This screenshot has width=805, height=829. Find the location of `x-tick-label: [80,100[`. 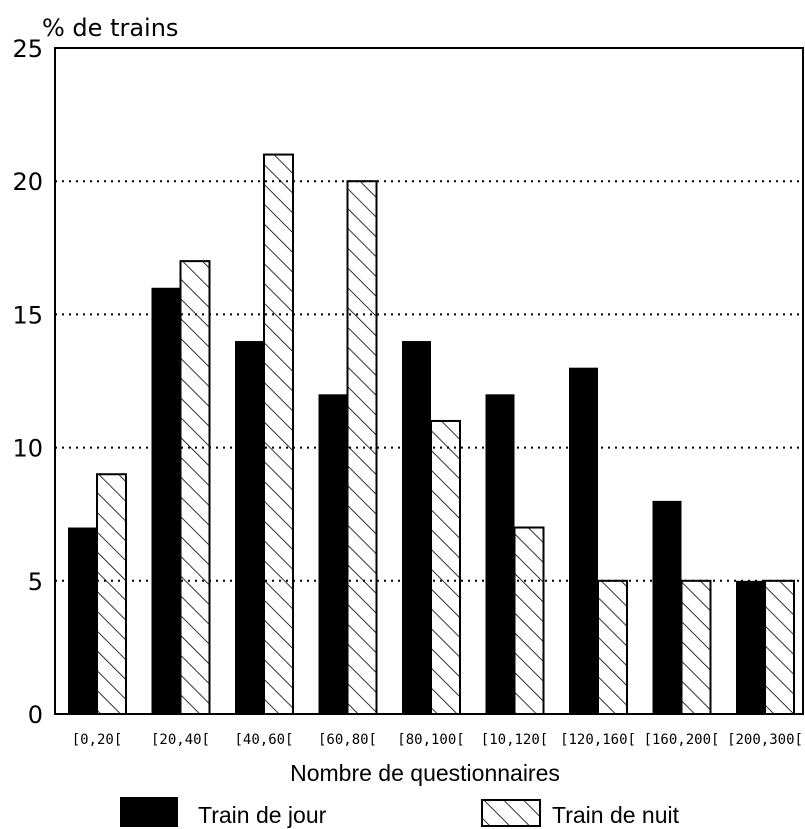

x-tick-label: [80,100[ is located at coordinates (430, 740).